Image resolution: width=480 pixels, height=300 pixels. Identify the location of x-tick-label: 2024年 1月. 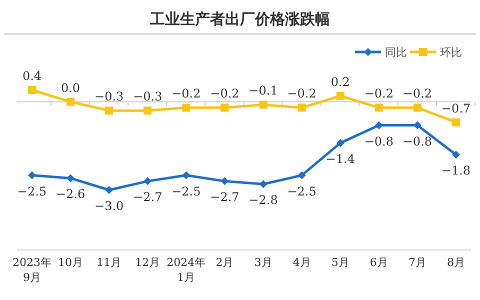
(186, 270).